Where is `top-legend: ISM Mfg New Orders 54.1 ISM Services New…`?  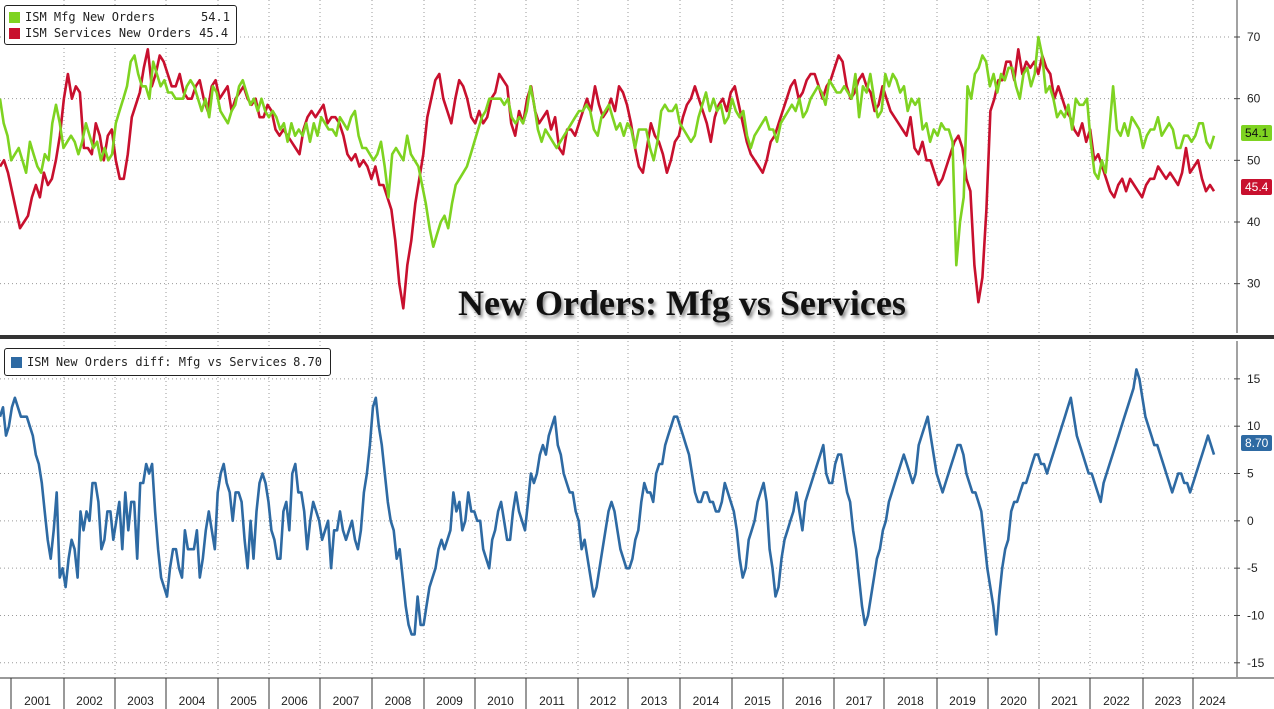
top-legend: ISM Mfg New Orders 54.1 ISM Services New… is located at coordinates (120, 25).